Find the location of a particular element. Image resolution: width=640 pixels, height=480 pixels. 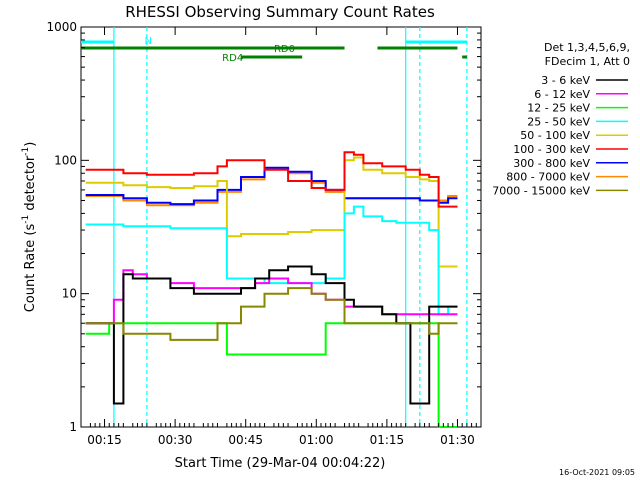

legend-label-1: 6 - 12 keV is located at coordinates (562, 94).